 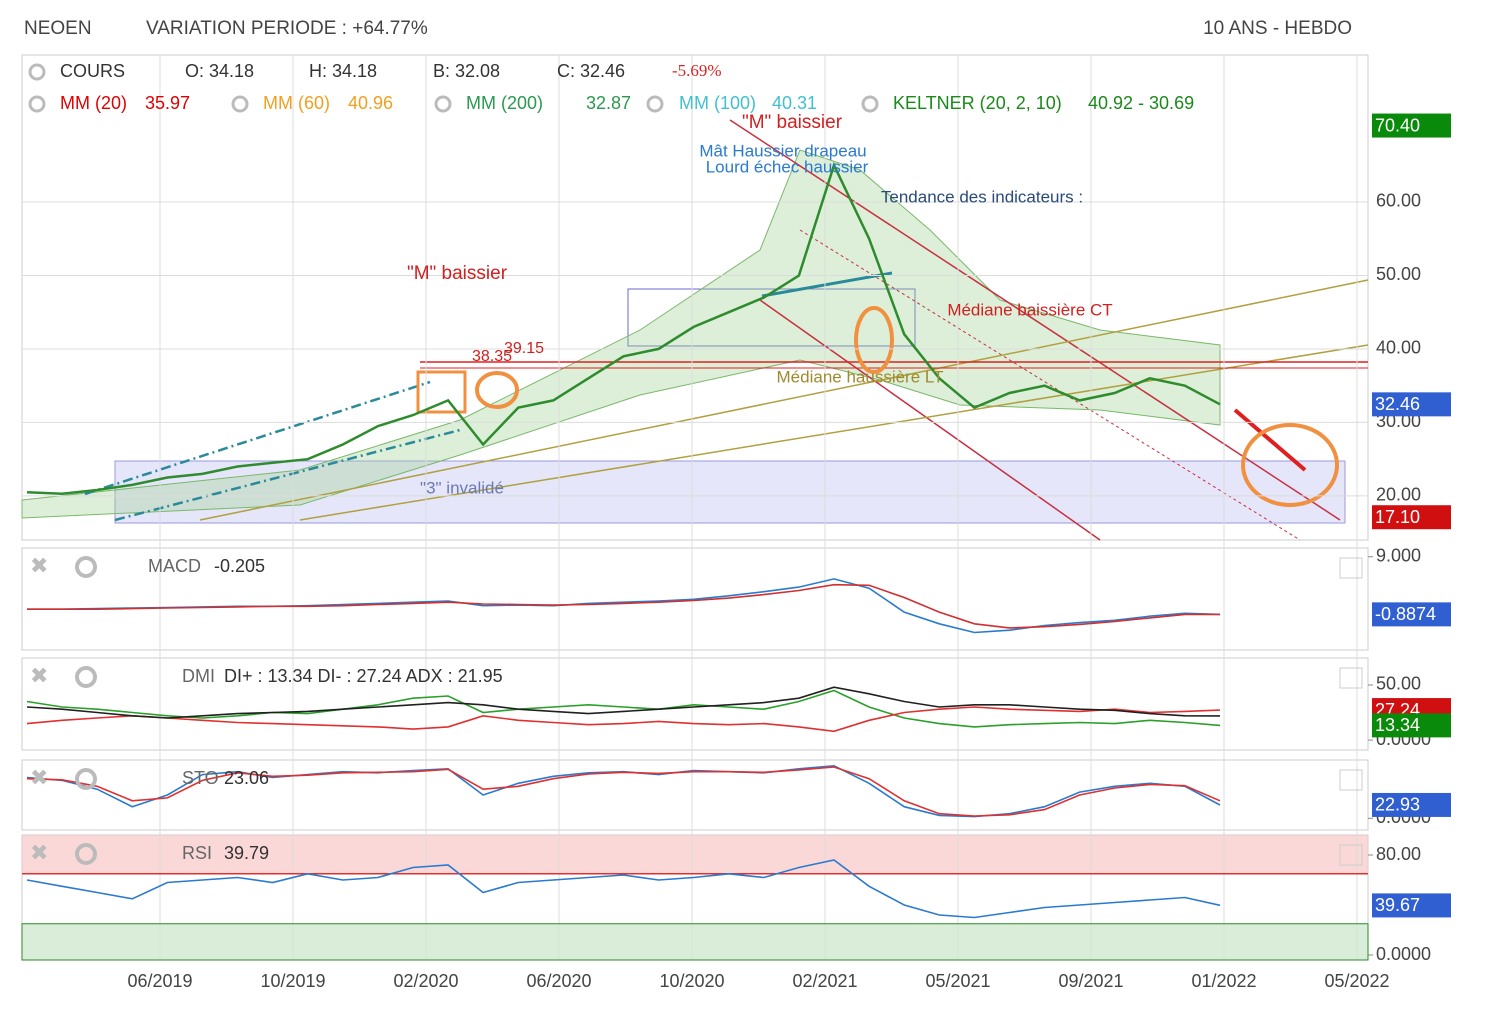 What do you see at coordinates (824, 981) in the screenshot?
I see `x-tick-label: 02/2021` at bounding box center [824, 981].